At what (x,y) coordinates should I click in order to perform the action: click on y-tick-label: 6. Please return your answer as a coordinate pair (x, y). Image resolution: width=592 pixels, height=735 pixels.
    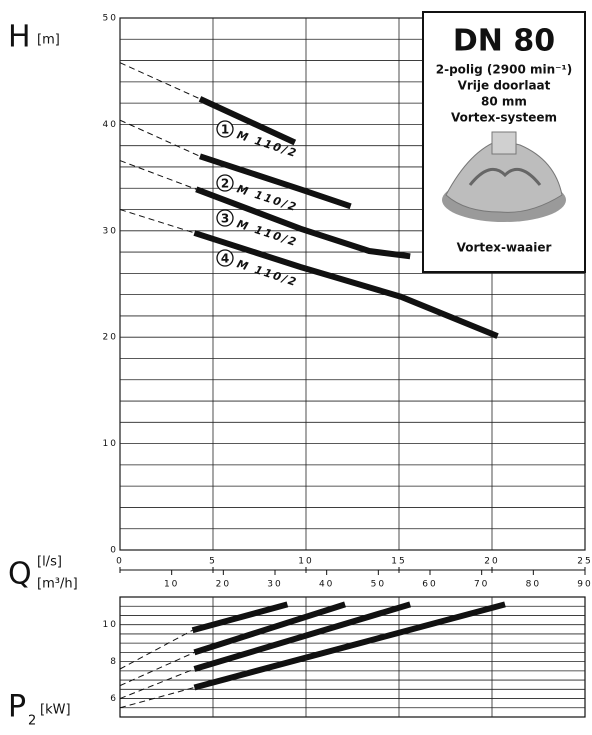
    Looking at the image, I should click on (114, 699).